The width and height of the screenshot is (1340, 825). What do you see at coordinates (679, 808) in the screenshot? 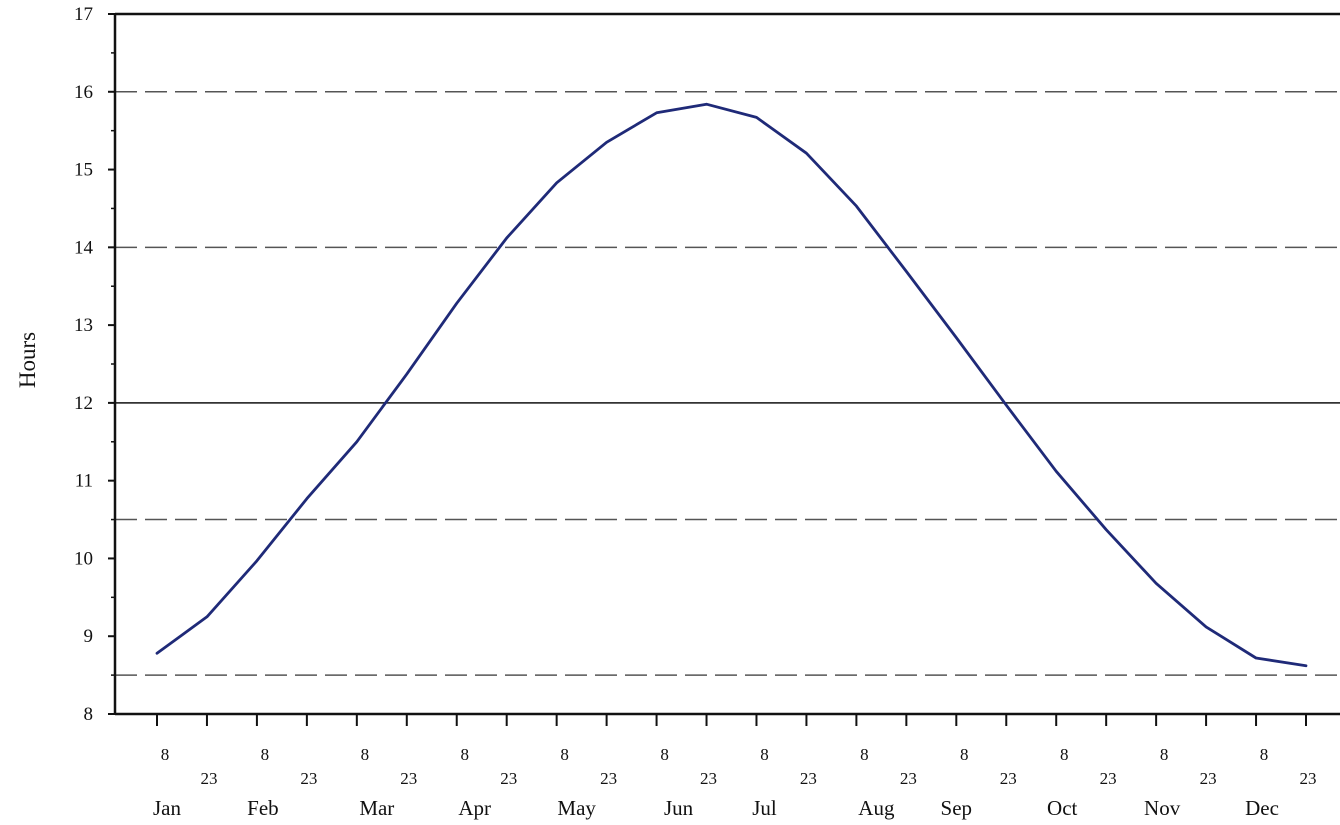
I see `x-month-label: Jun` at bounding box center [679, 808].